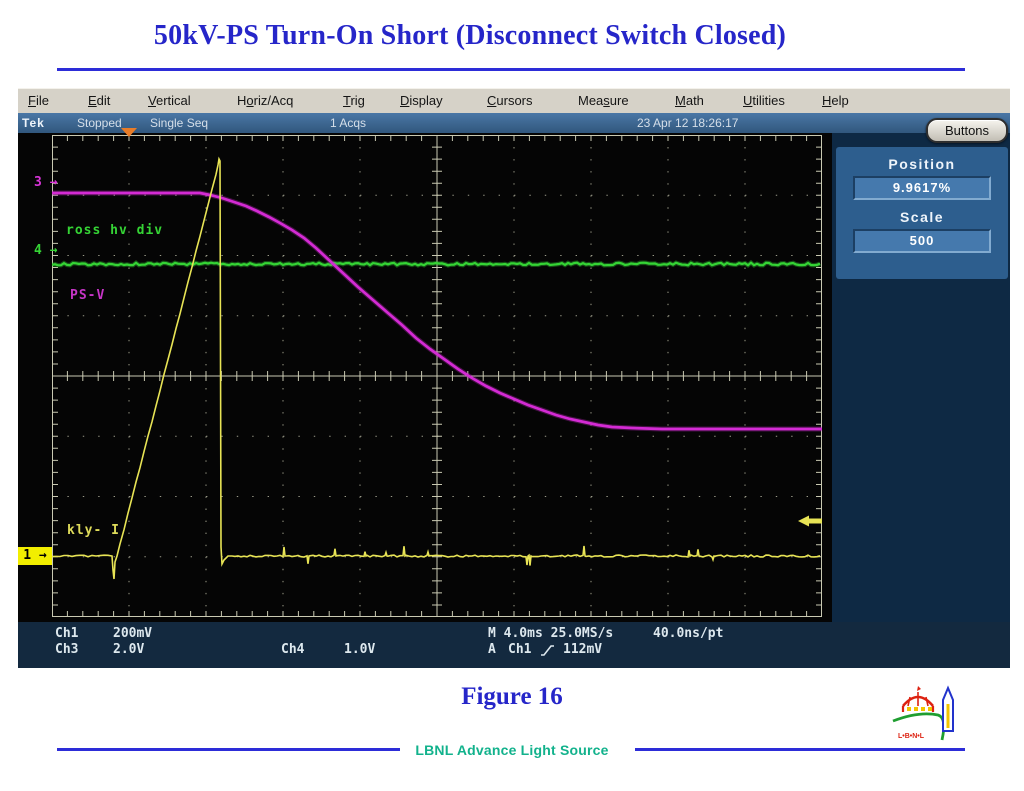  Describe the element at coordinates (547, 650) in the screenshot. I see `rising-slope-icon` at that location.